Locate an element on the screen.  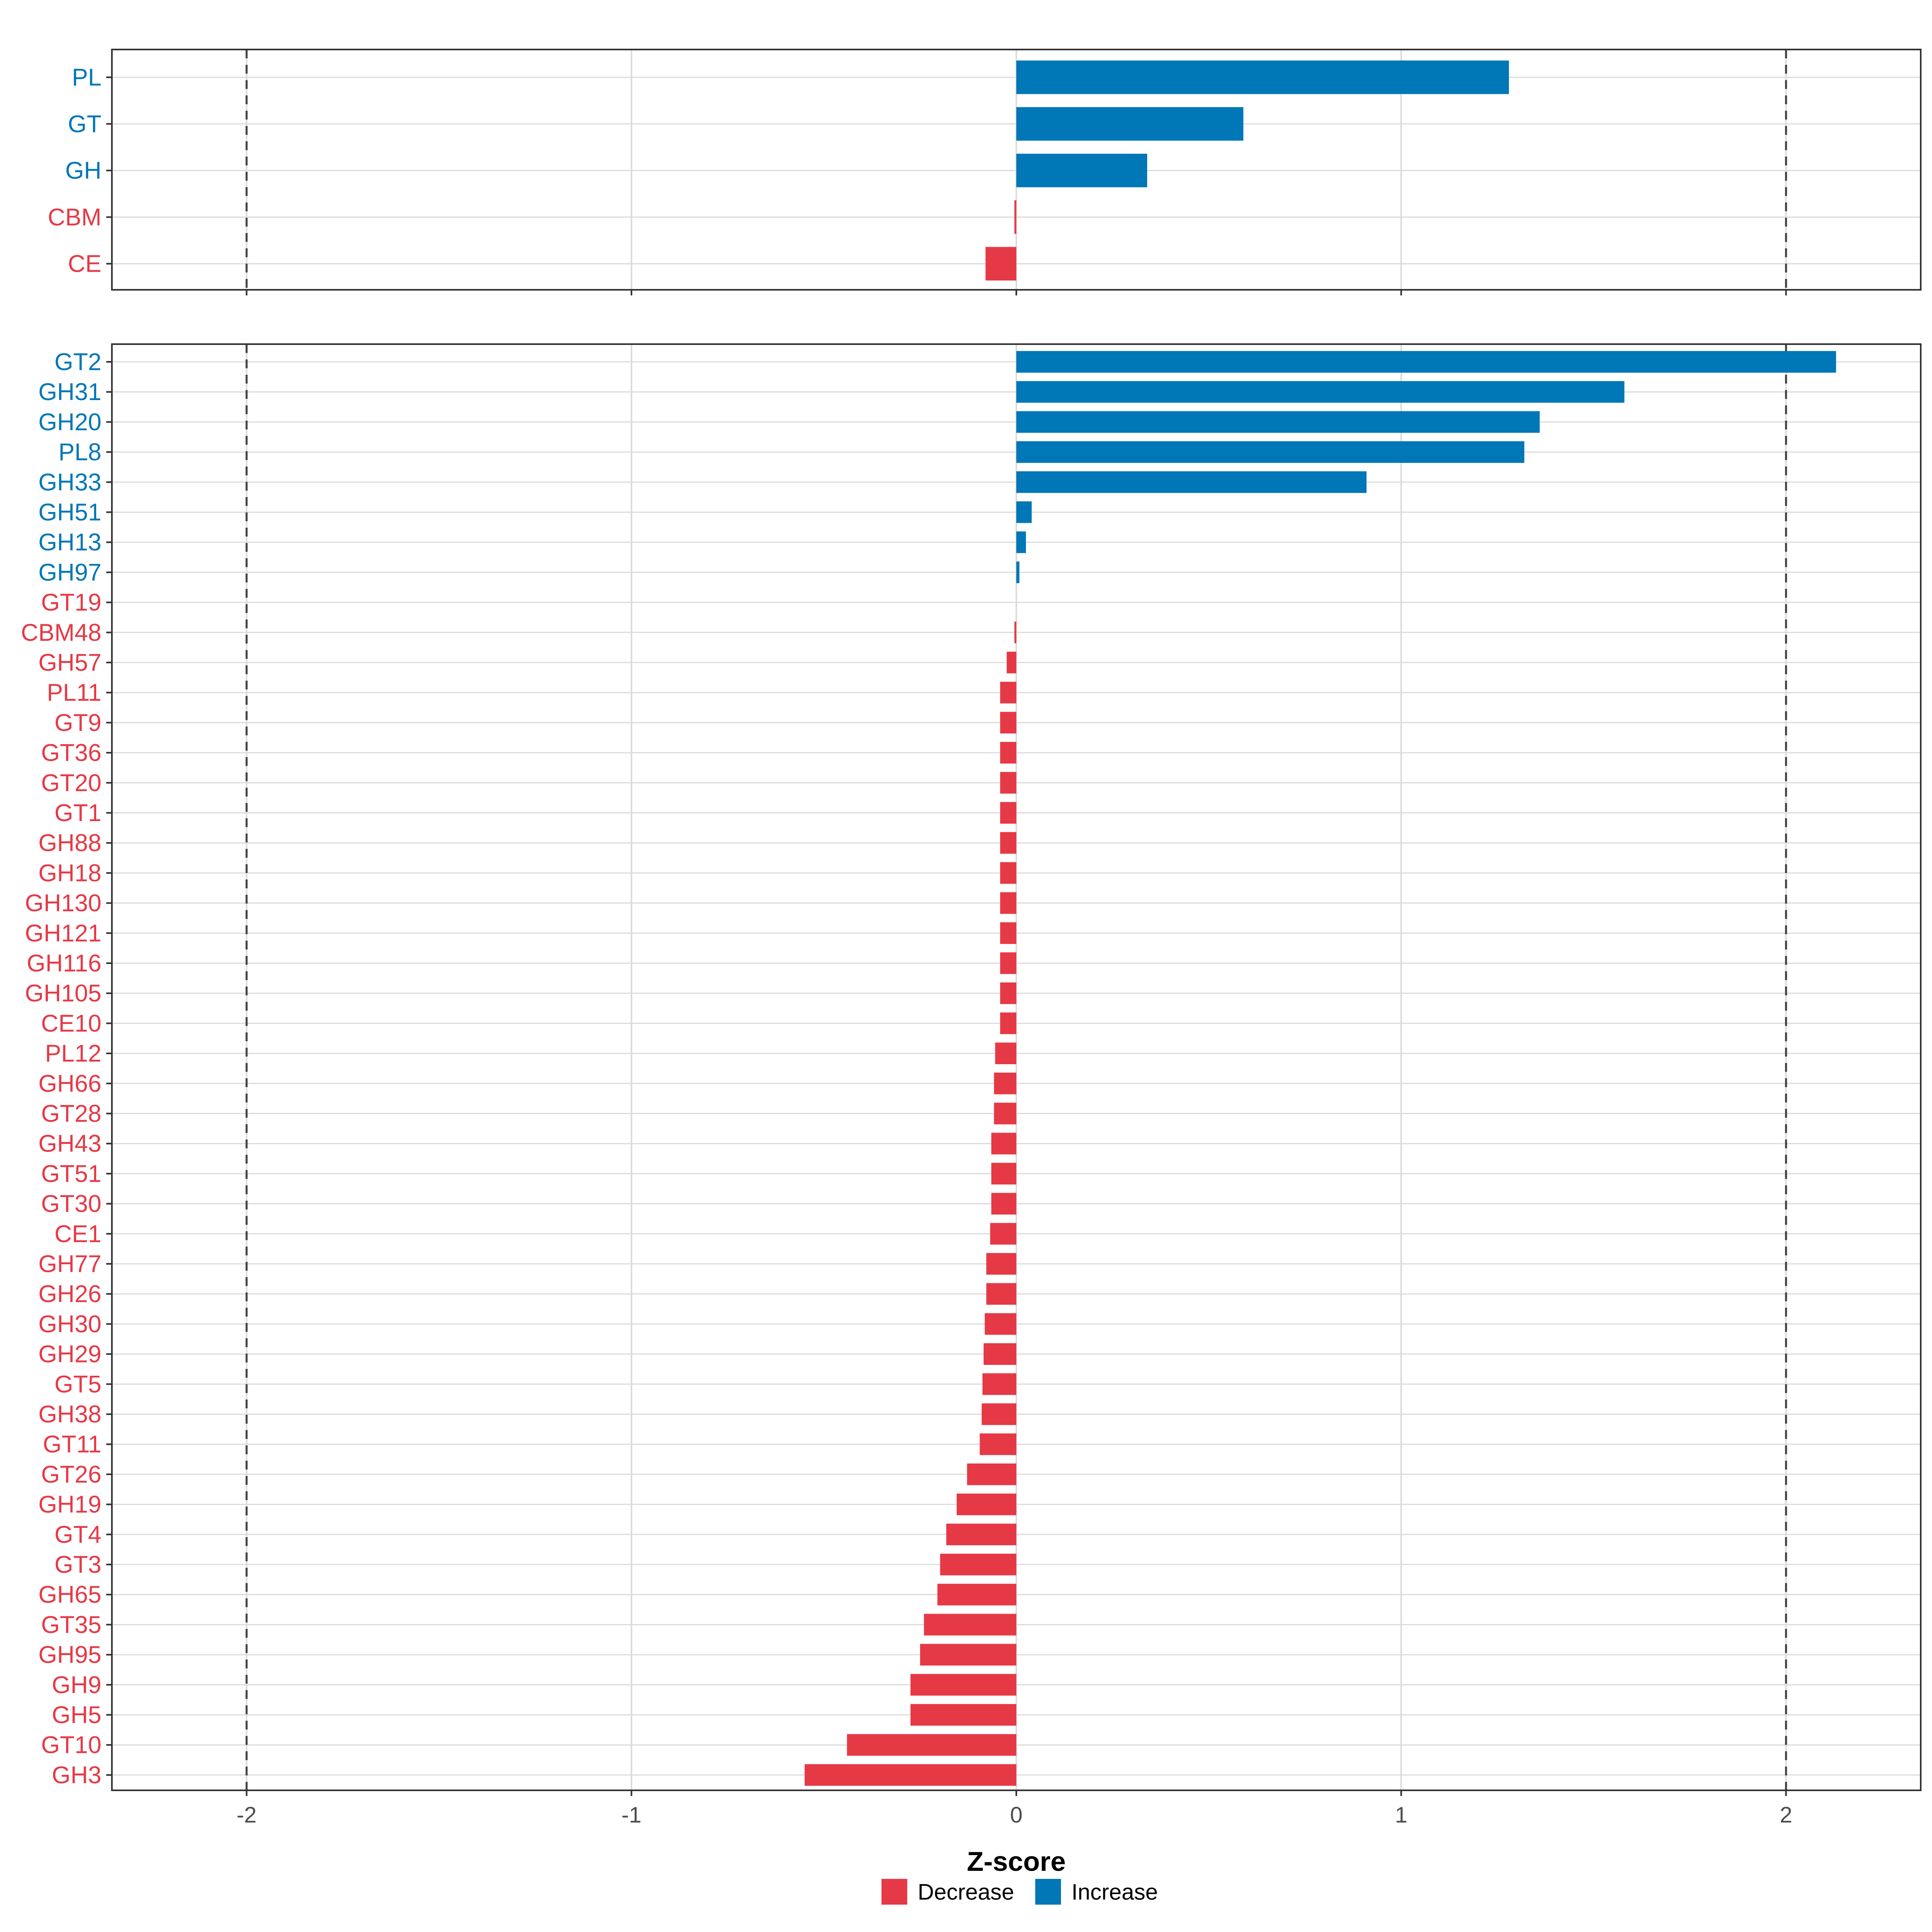
bar-pl is located at coordinates (1262, 77).